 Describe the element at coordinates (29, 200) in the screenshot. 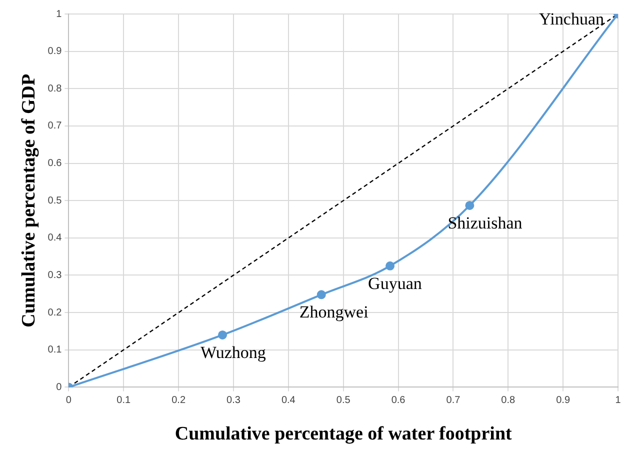

I see `y-axis-title: Cumulative percentage of GDP` at that location.